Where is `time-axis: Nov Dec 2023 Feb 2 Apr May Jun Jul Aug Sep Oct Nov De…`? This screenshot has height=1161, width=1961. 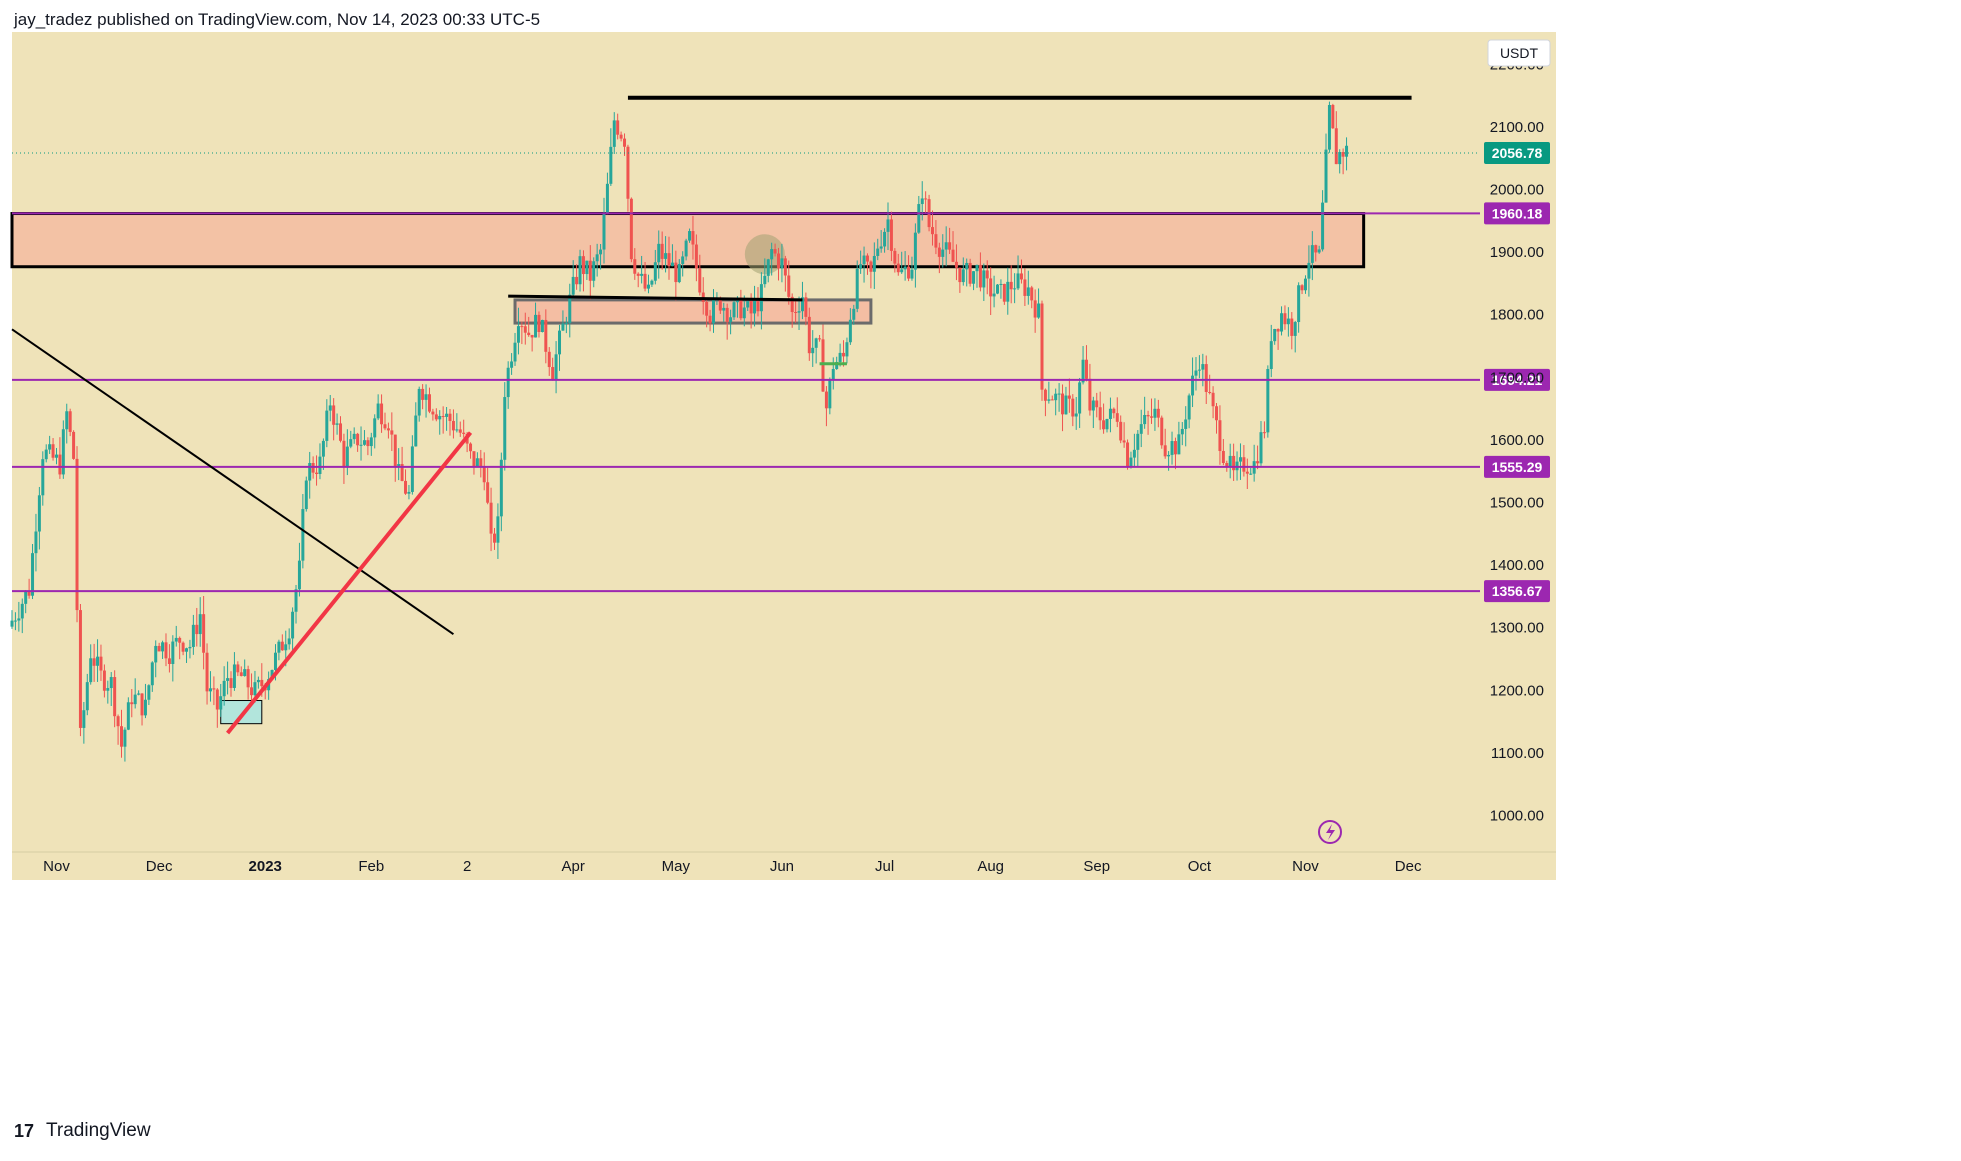
time-axis: Nov Dec 2023 Feb 2 Apr May Jun Jul Aug Sep Oct Nov De… is located at coordinates (732, 866).